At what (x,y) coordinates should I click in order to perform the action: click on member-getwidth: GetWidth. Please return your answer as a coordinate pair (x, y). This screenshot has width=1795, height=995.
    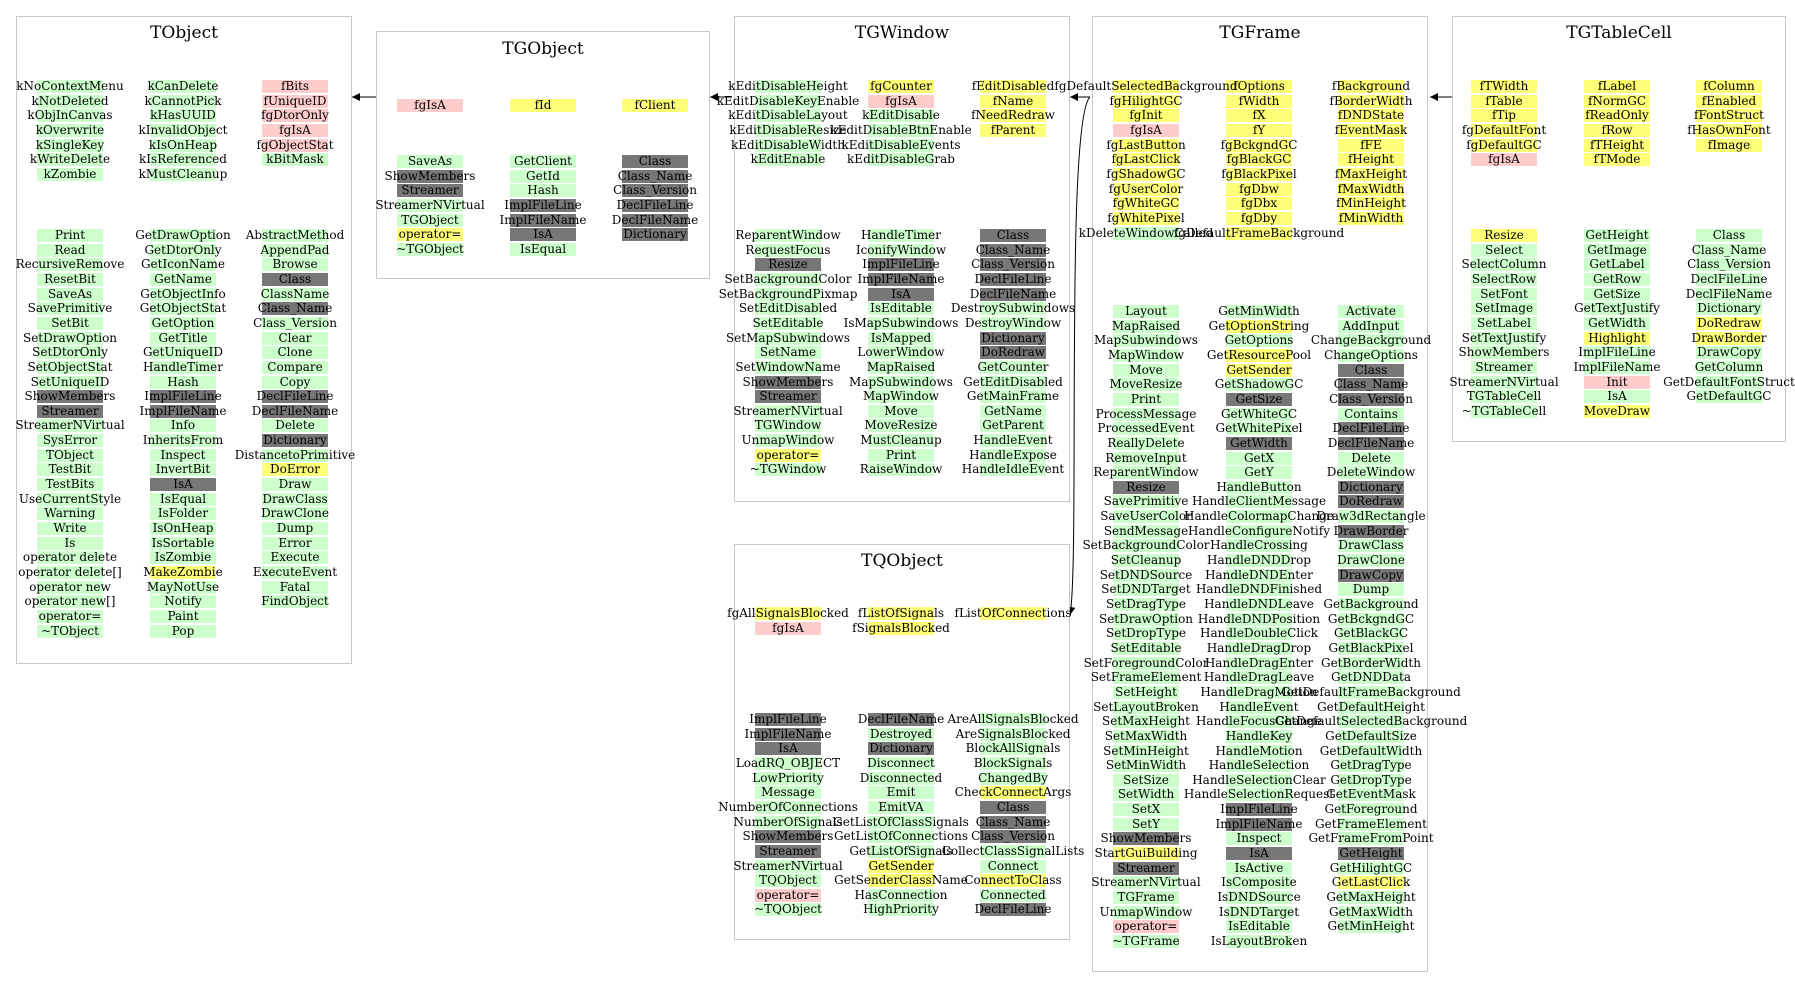
    Looking at the image, I should click on (1259, 443).